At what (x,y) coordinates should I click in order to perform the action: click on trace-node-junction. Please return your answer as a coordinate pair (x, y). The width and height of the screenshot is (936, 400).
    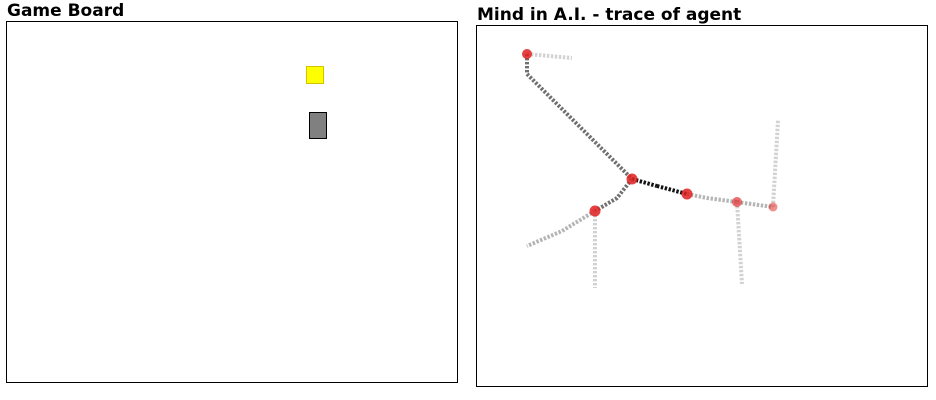
    Looking at the image, I should click on (632, 179).